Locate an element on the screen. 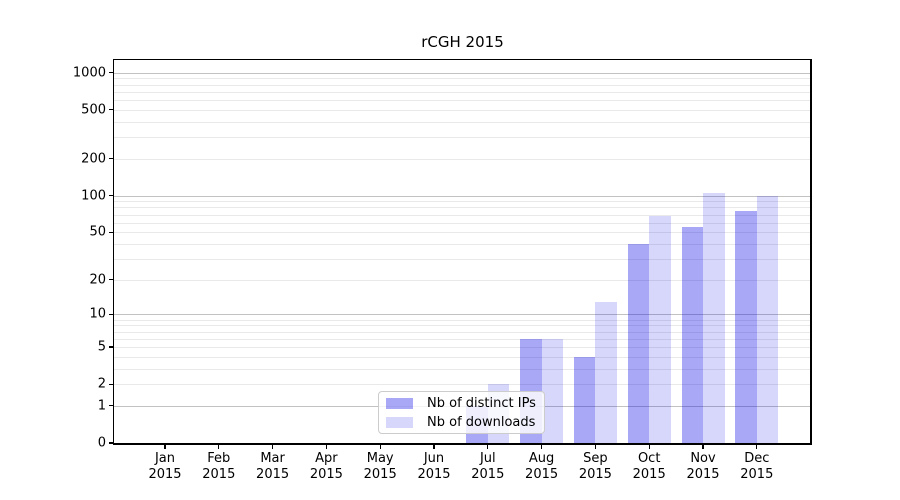 Image resolution: width=900 pixels, height=500 pixels. x-tick-label-oct: Oct 2015 is located at coordinates (649, 467).